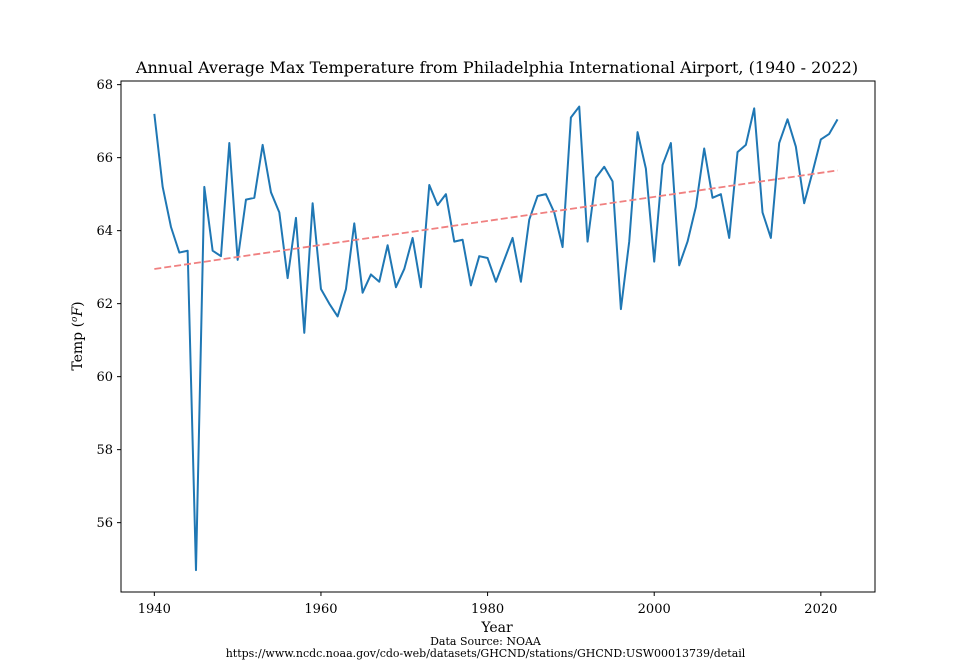  I want to click on x-tick-label: 2020, so click(820, 609).